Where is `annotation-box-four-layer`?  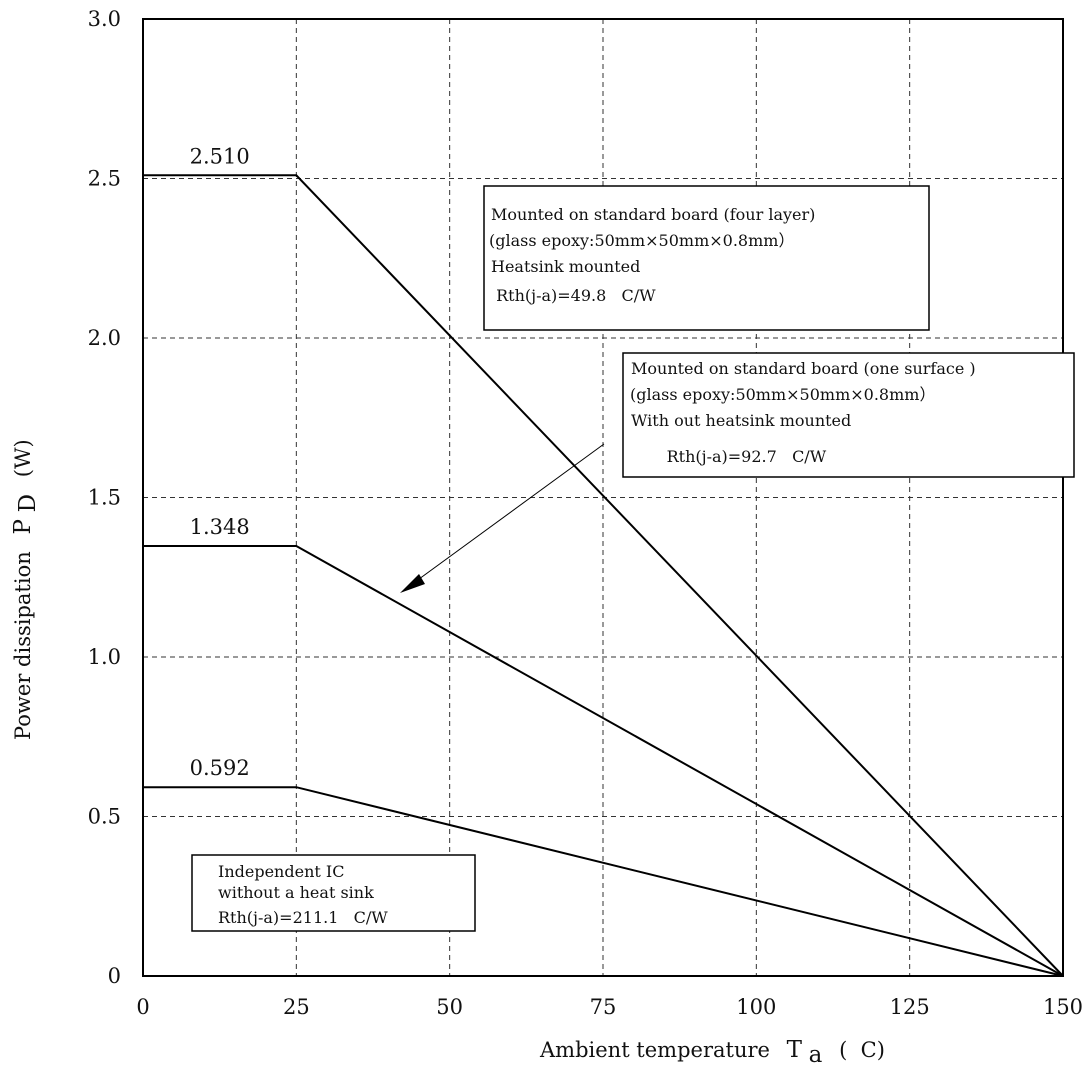
annotation-box-four-layer is located at coordinates (706, 258).